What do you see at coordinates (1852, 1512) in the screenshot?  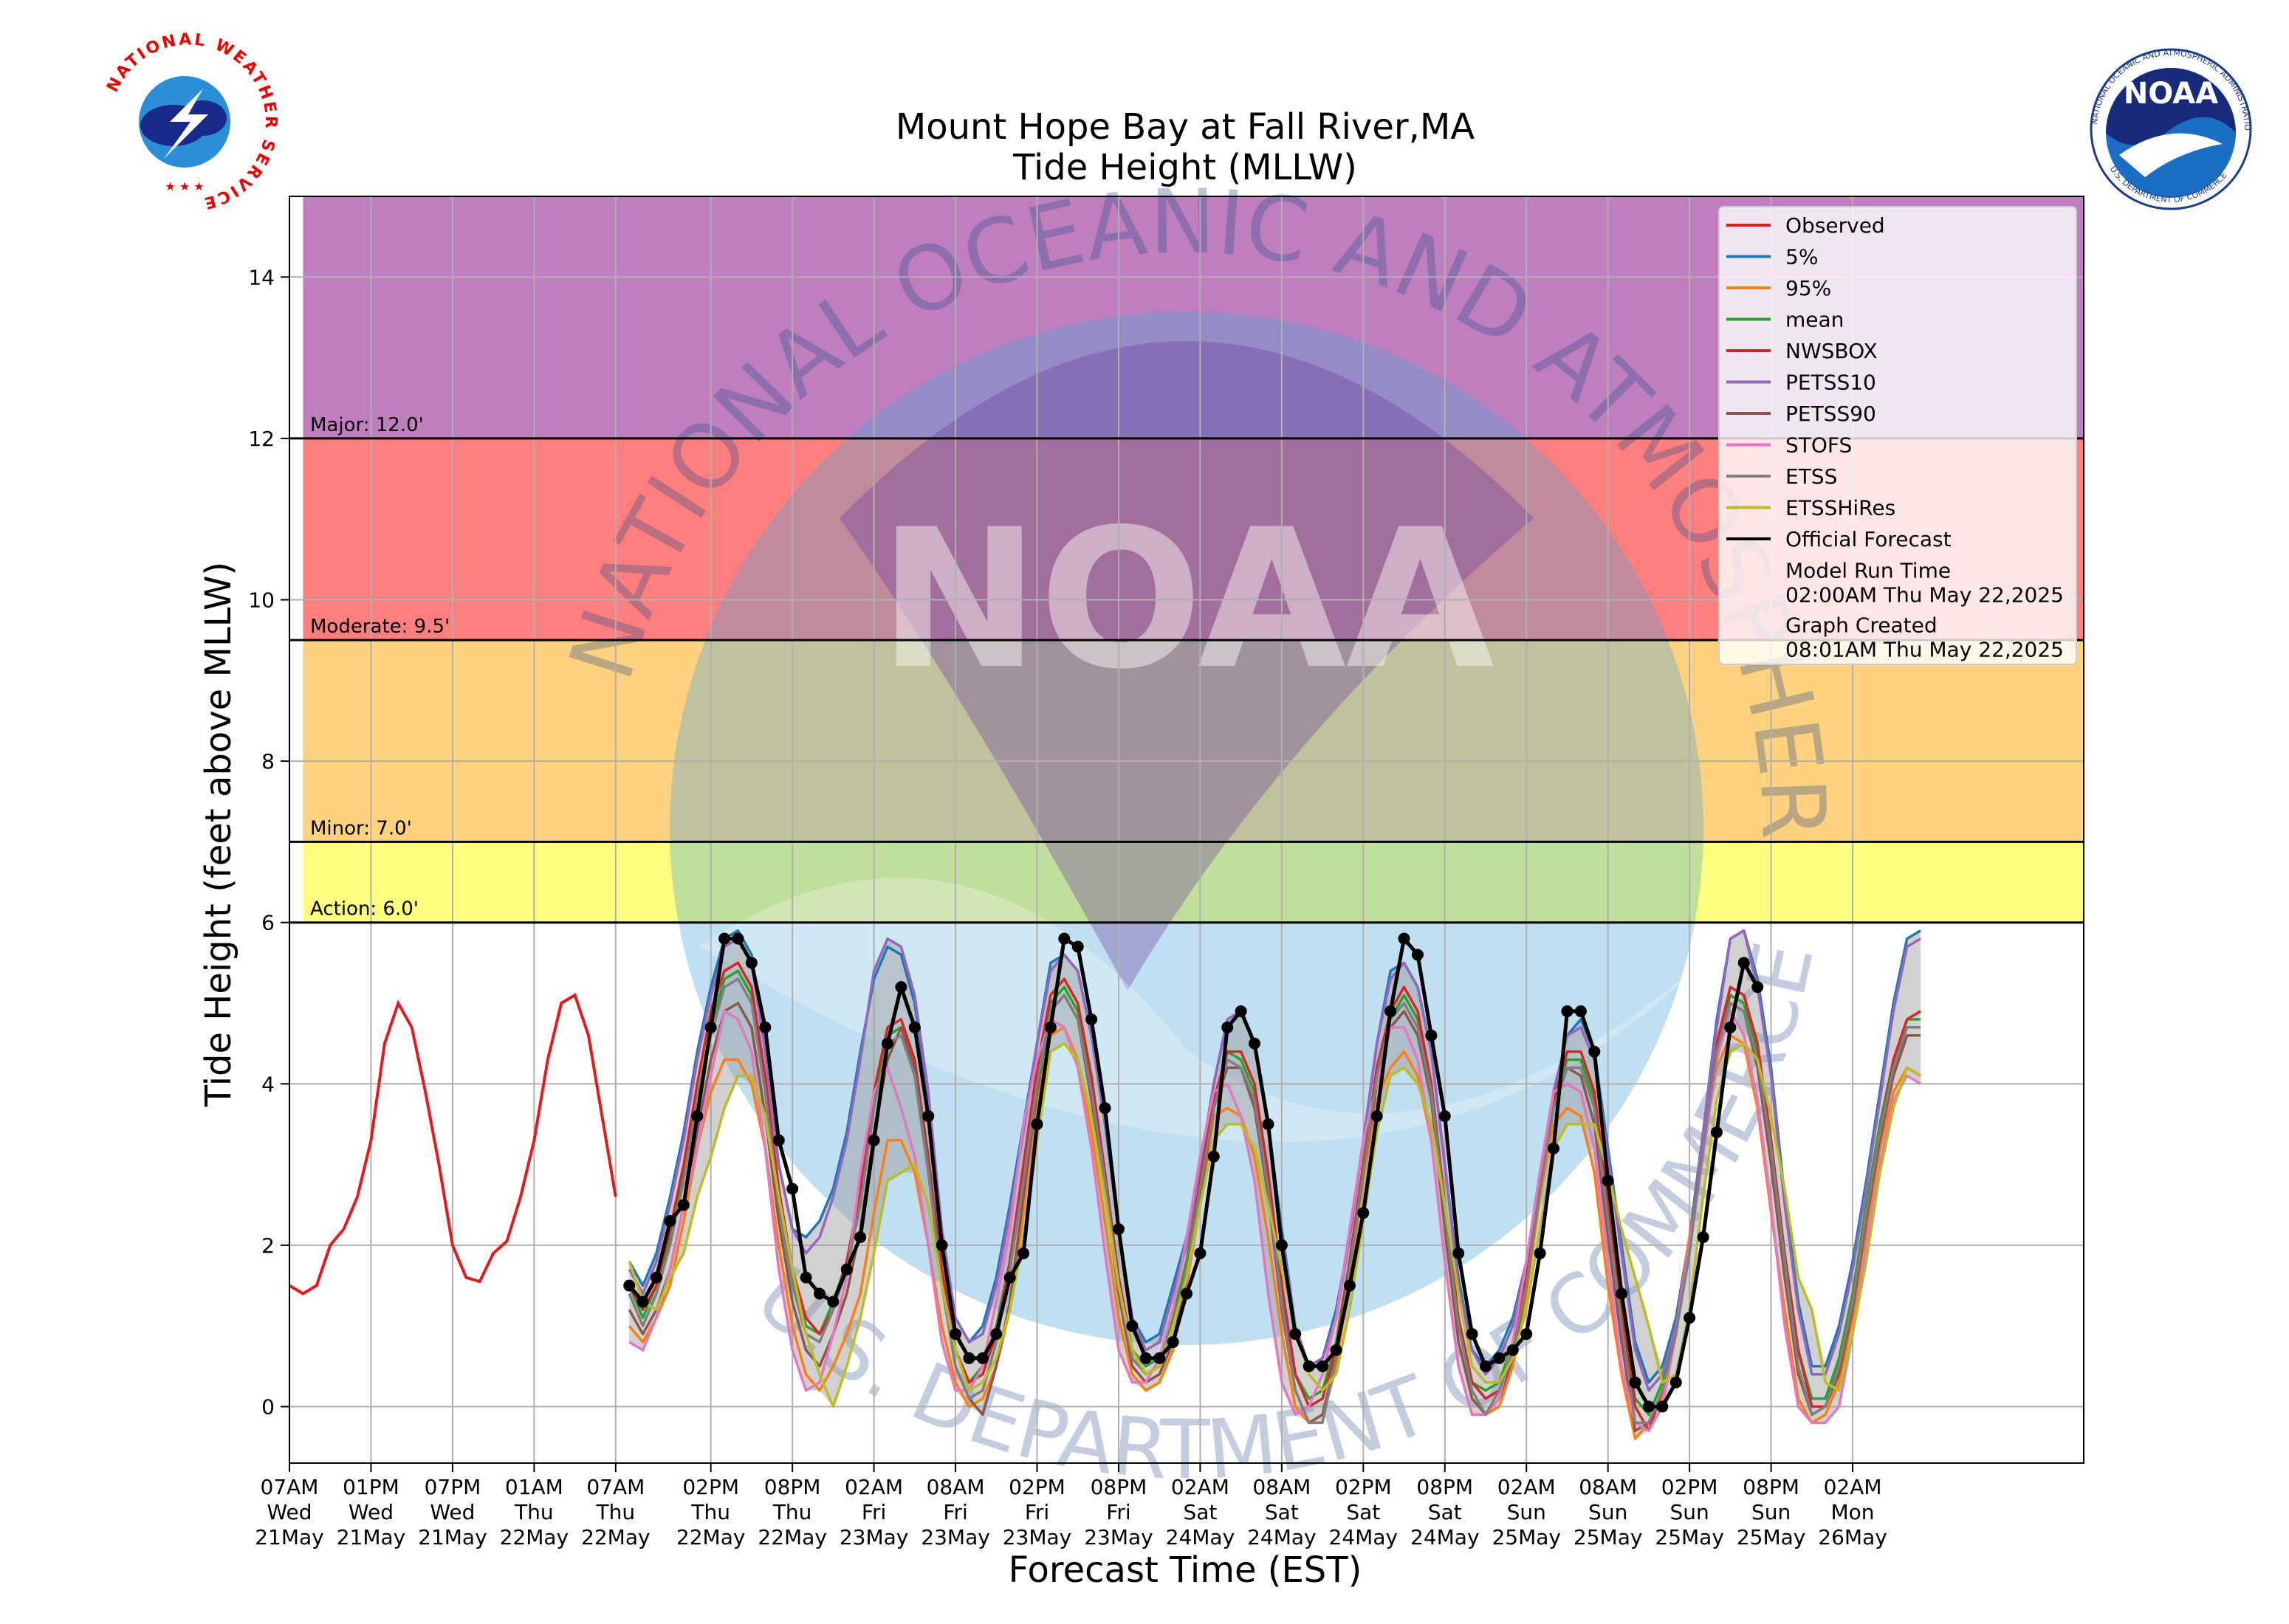 I see `x-tick-label: 02AM Mon 26May` at bounding box center [1852, 1512].